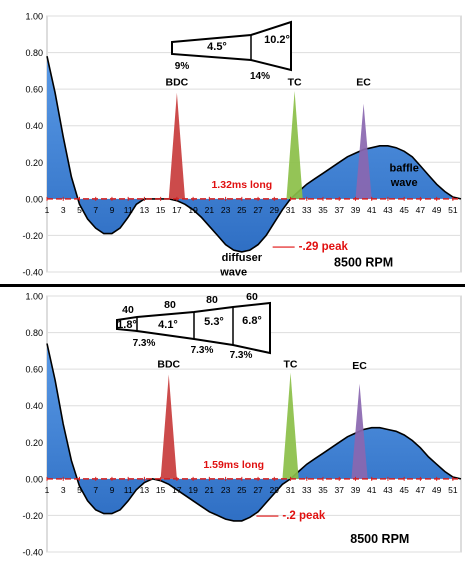 Image resolution: width=465 pixels, height=570 pixels. What do you see at coordinates (241, 185) in the screenshot?
I see `annotation-duration: 1.32ms long` at bounding box center [241, 185].